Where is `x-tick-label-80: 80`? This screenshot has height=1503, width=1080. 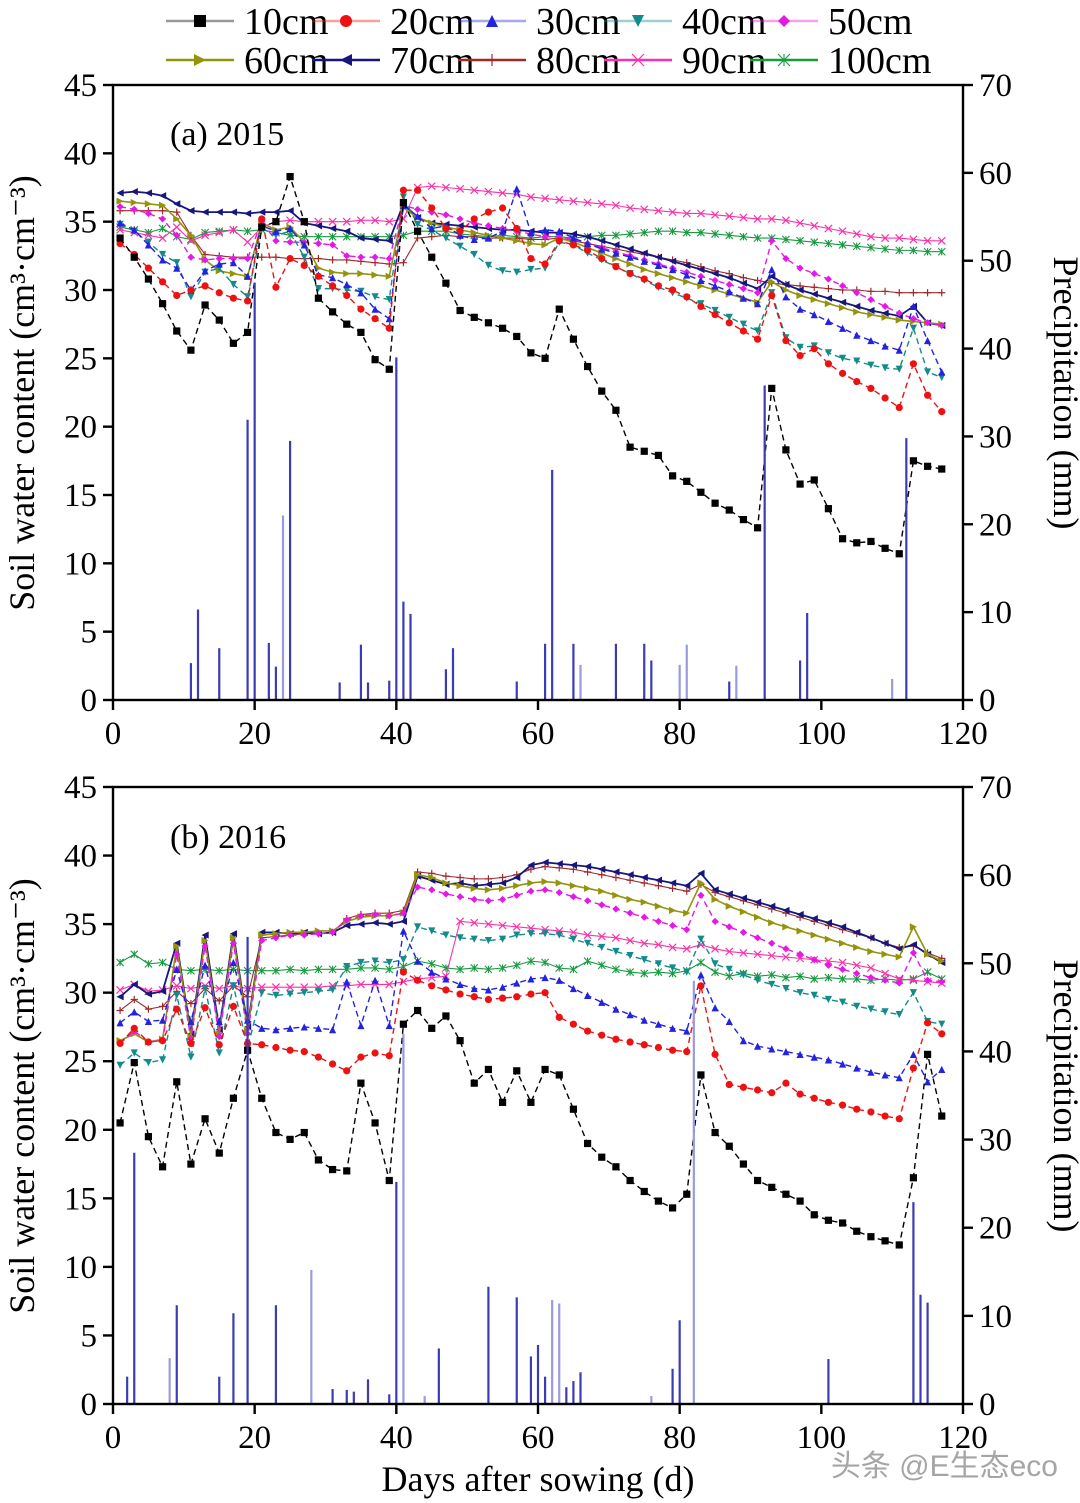
x-tick-label-80: 80 is located at coordinates (679, 1438).